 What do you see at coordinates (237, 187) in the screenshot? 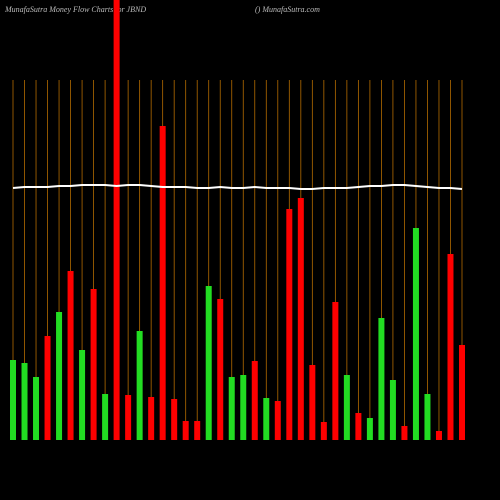
I see `flow-line` at bounding box center [237, 187].